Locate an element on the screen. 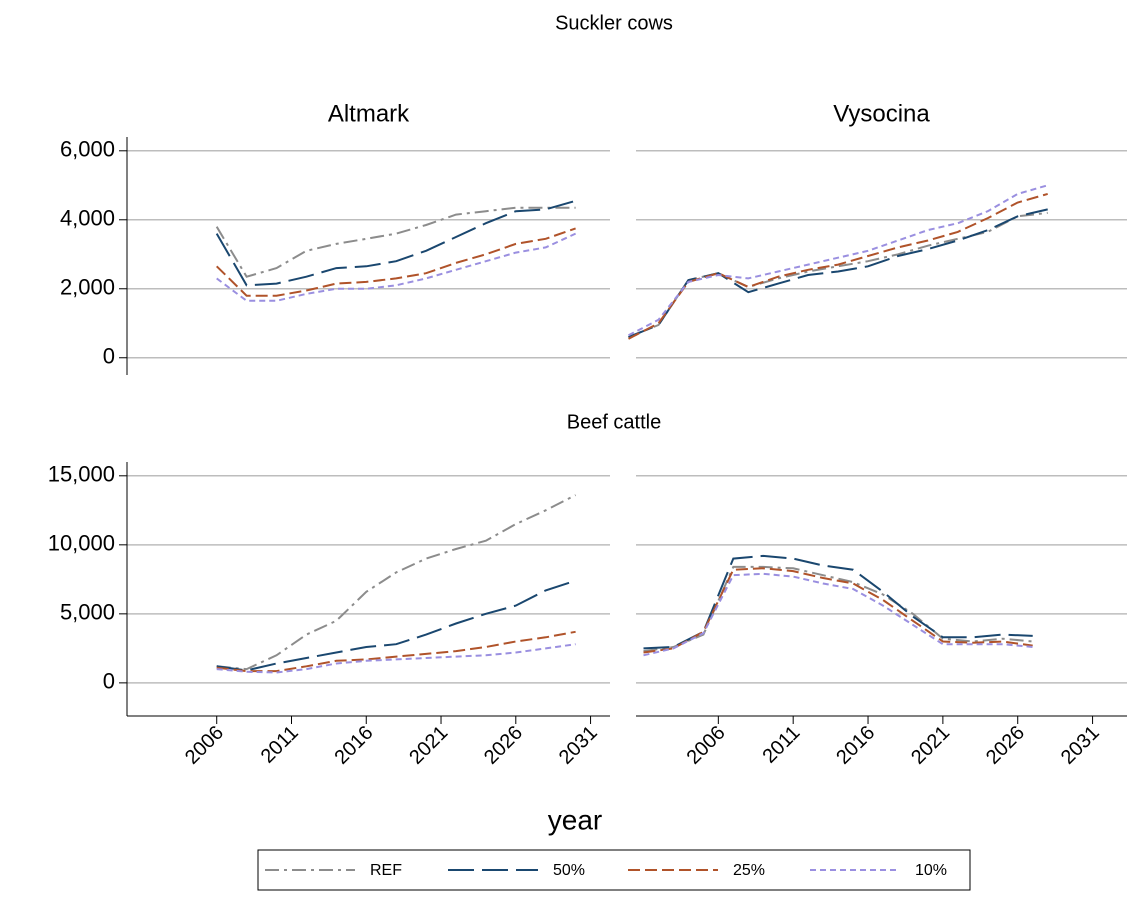 Image resolution: width=1141 pixels, height=903 pixels. y-tick-label: 2,000 is located at coordinates (87, 287).